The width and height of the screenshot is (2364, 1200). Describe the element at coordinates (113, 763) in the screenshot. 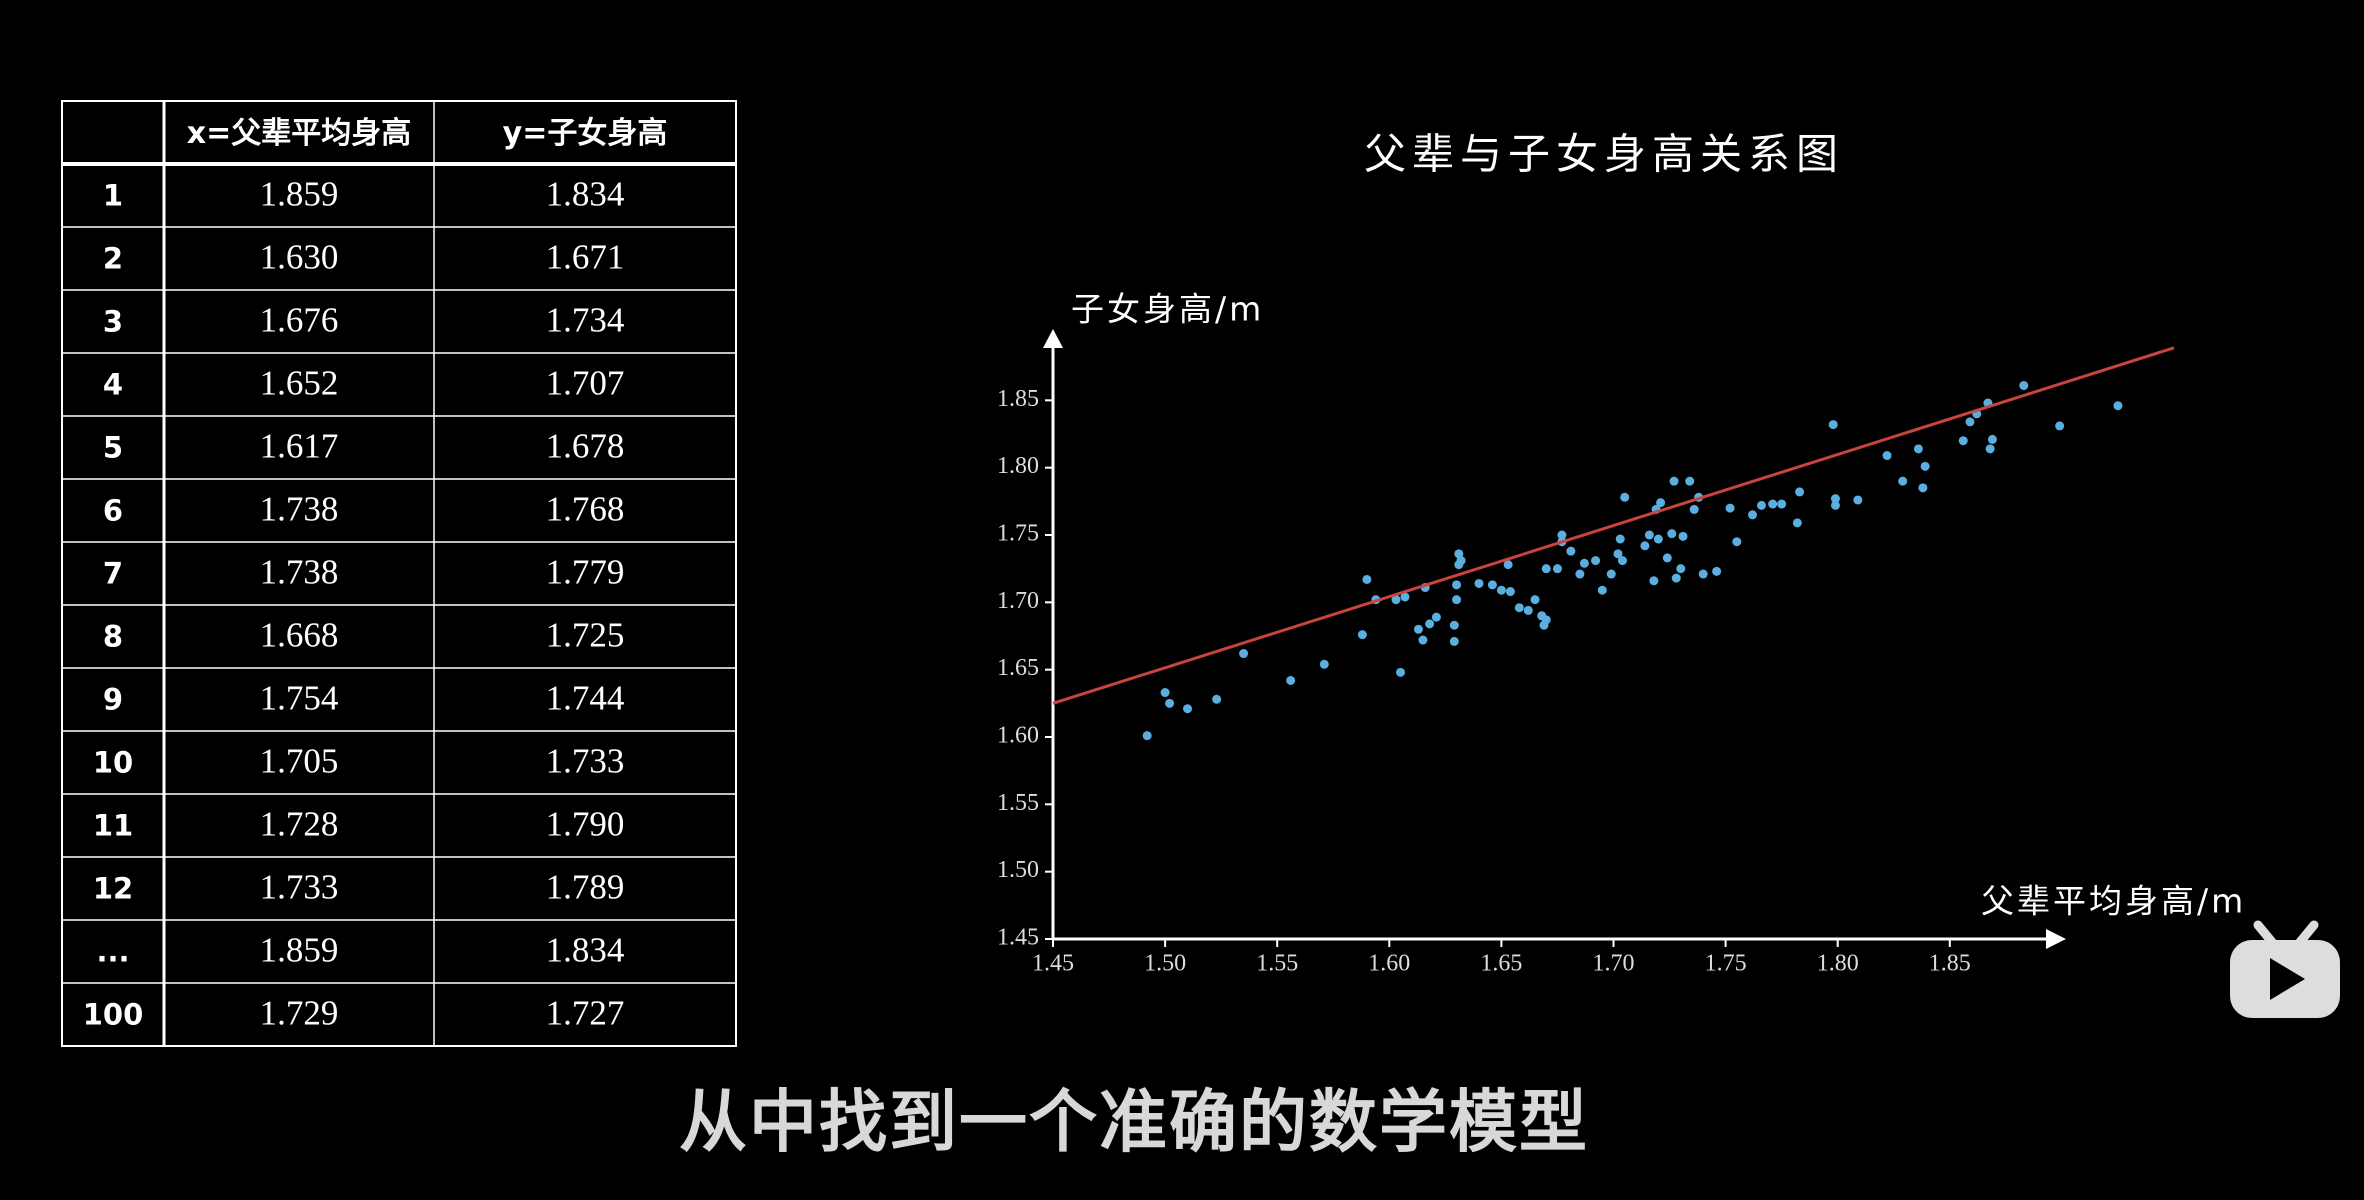

I see `row-index: 10` at that location.